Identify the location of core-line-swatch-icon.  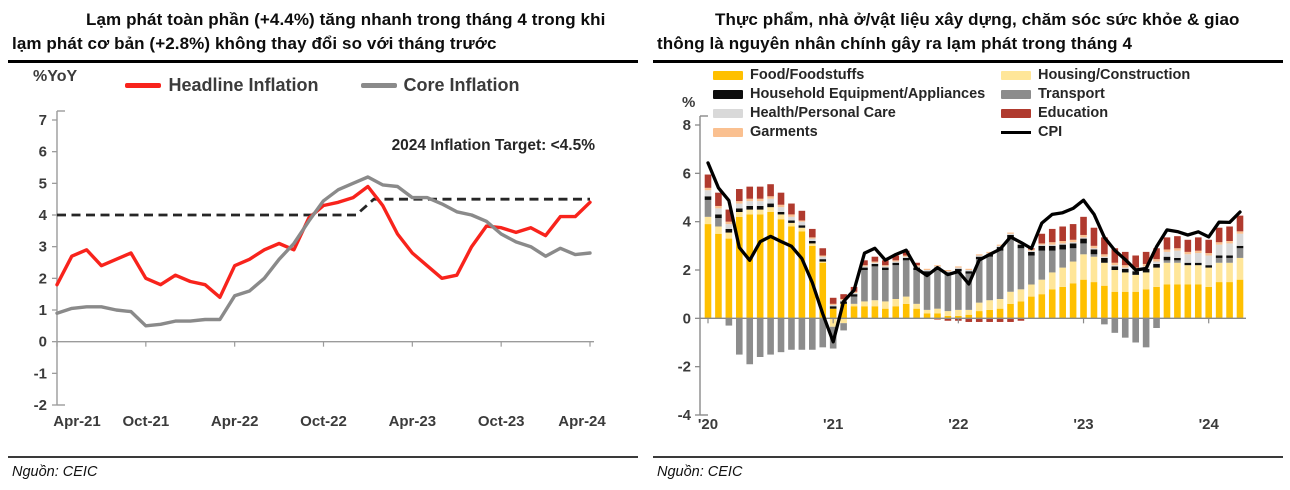
(378, 85).